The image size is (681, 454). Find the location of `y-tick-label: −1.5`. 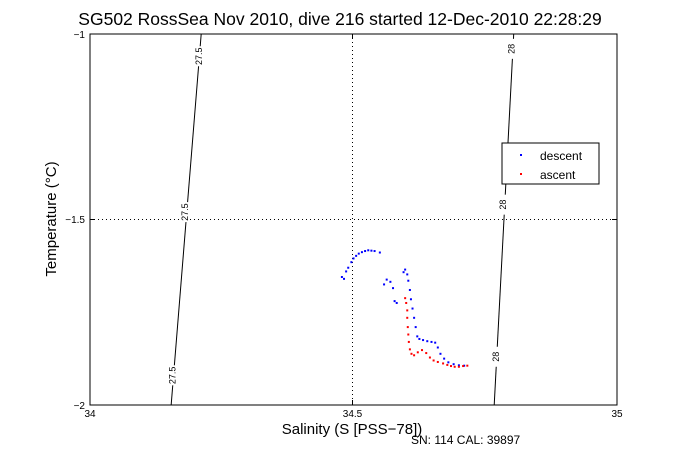

y-tick-label: −1.5 is located at coordinates (75, 220).